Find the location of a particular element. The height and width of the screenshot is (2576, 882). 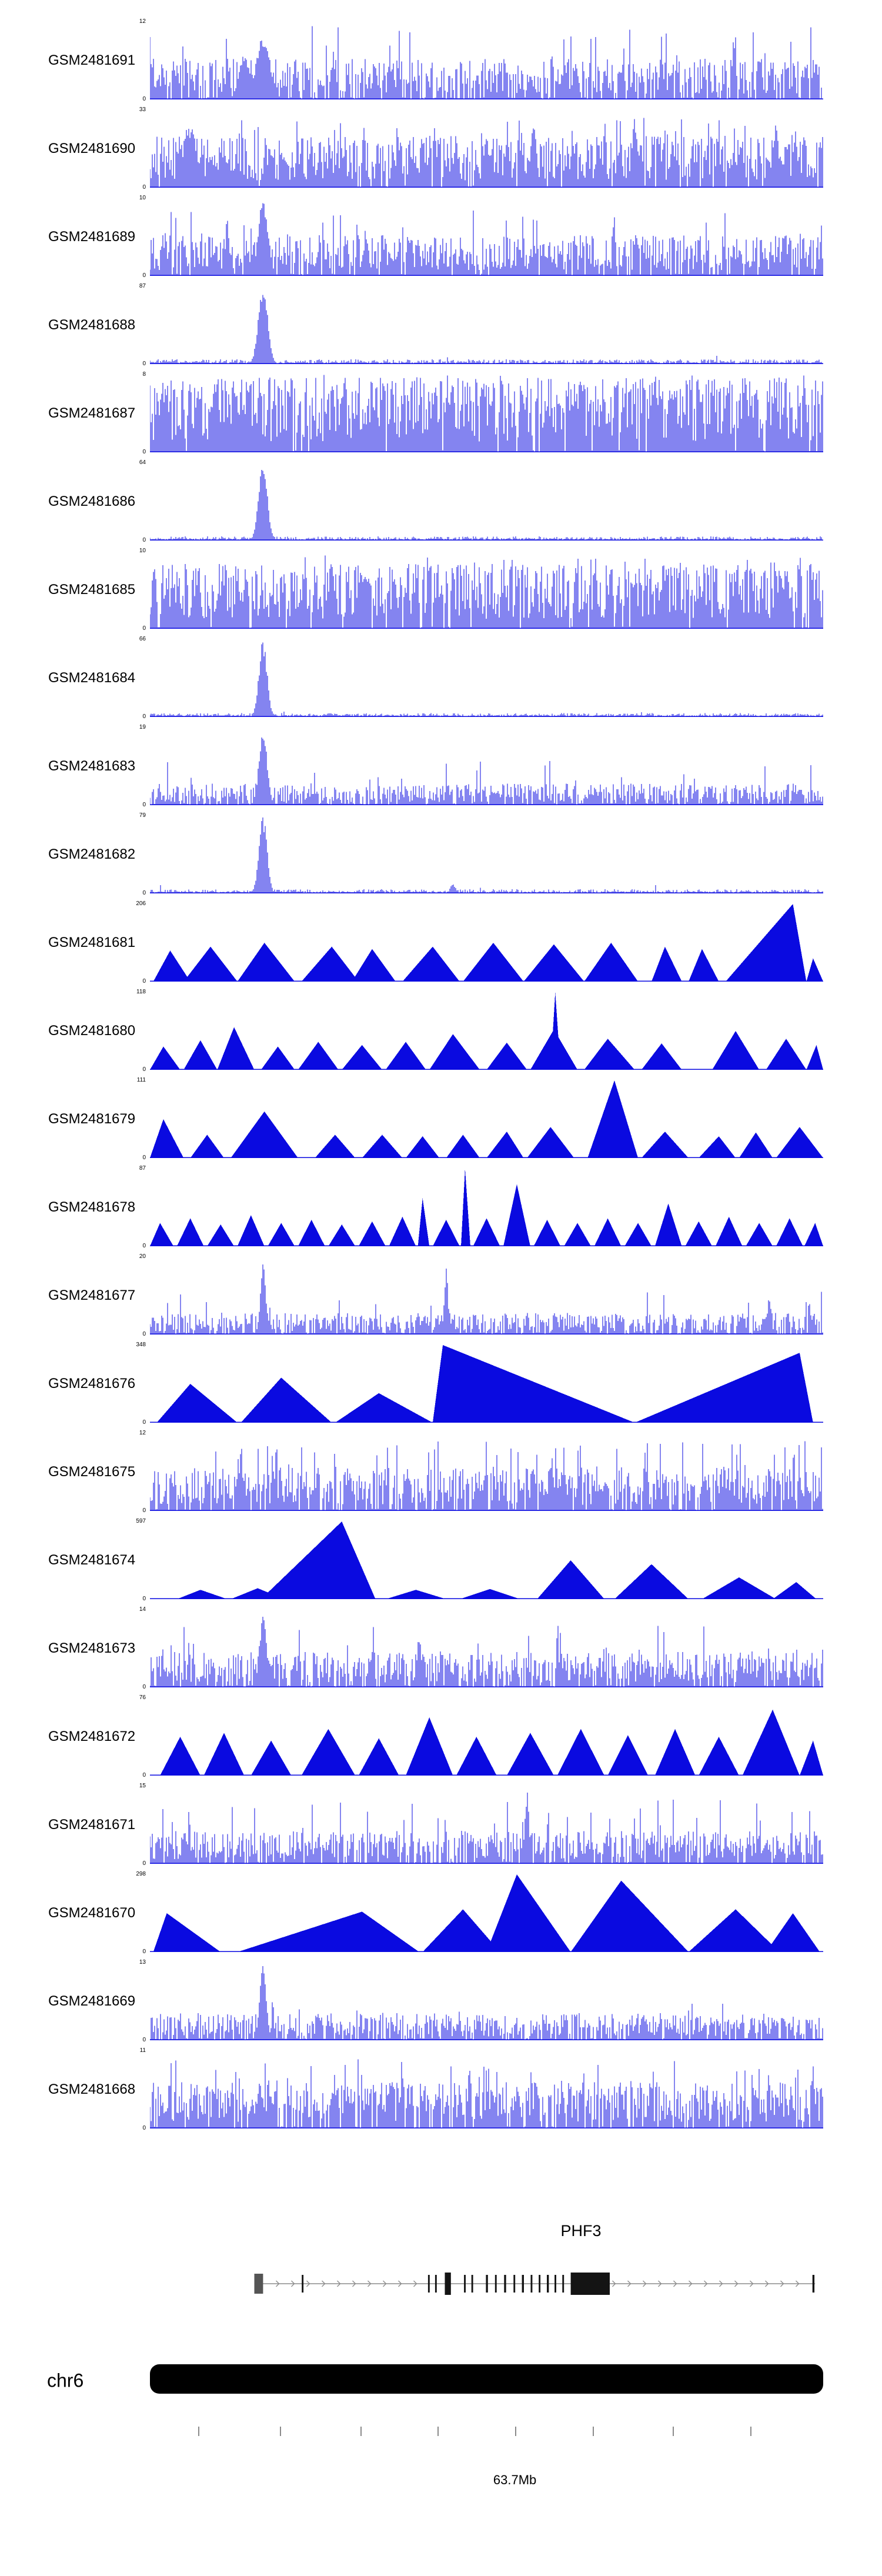

genome-axis-track: 63.7Mb is located at coordinates (441, 2496).